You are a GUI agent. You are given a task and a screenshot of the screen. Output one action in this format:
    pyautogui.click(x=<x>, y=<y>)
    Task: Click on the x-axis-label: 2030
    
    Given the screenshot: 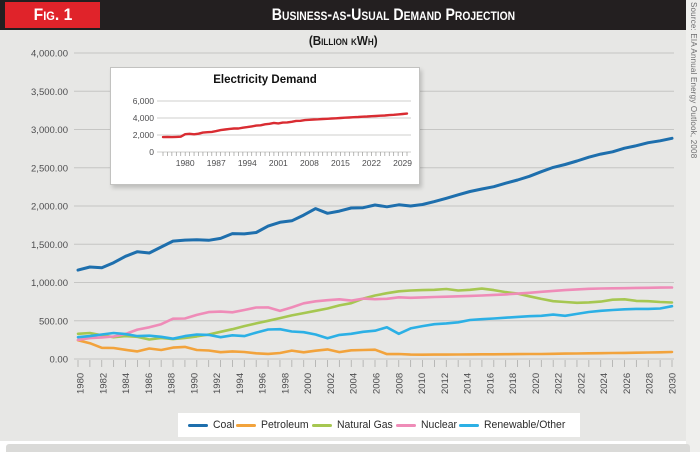 What is the action you would take?
    pyautogui.click(x=673, y=383)
    